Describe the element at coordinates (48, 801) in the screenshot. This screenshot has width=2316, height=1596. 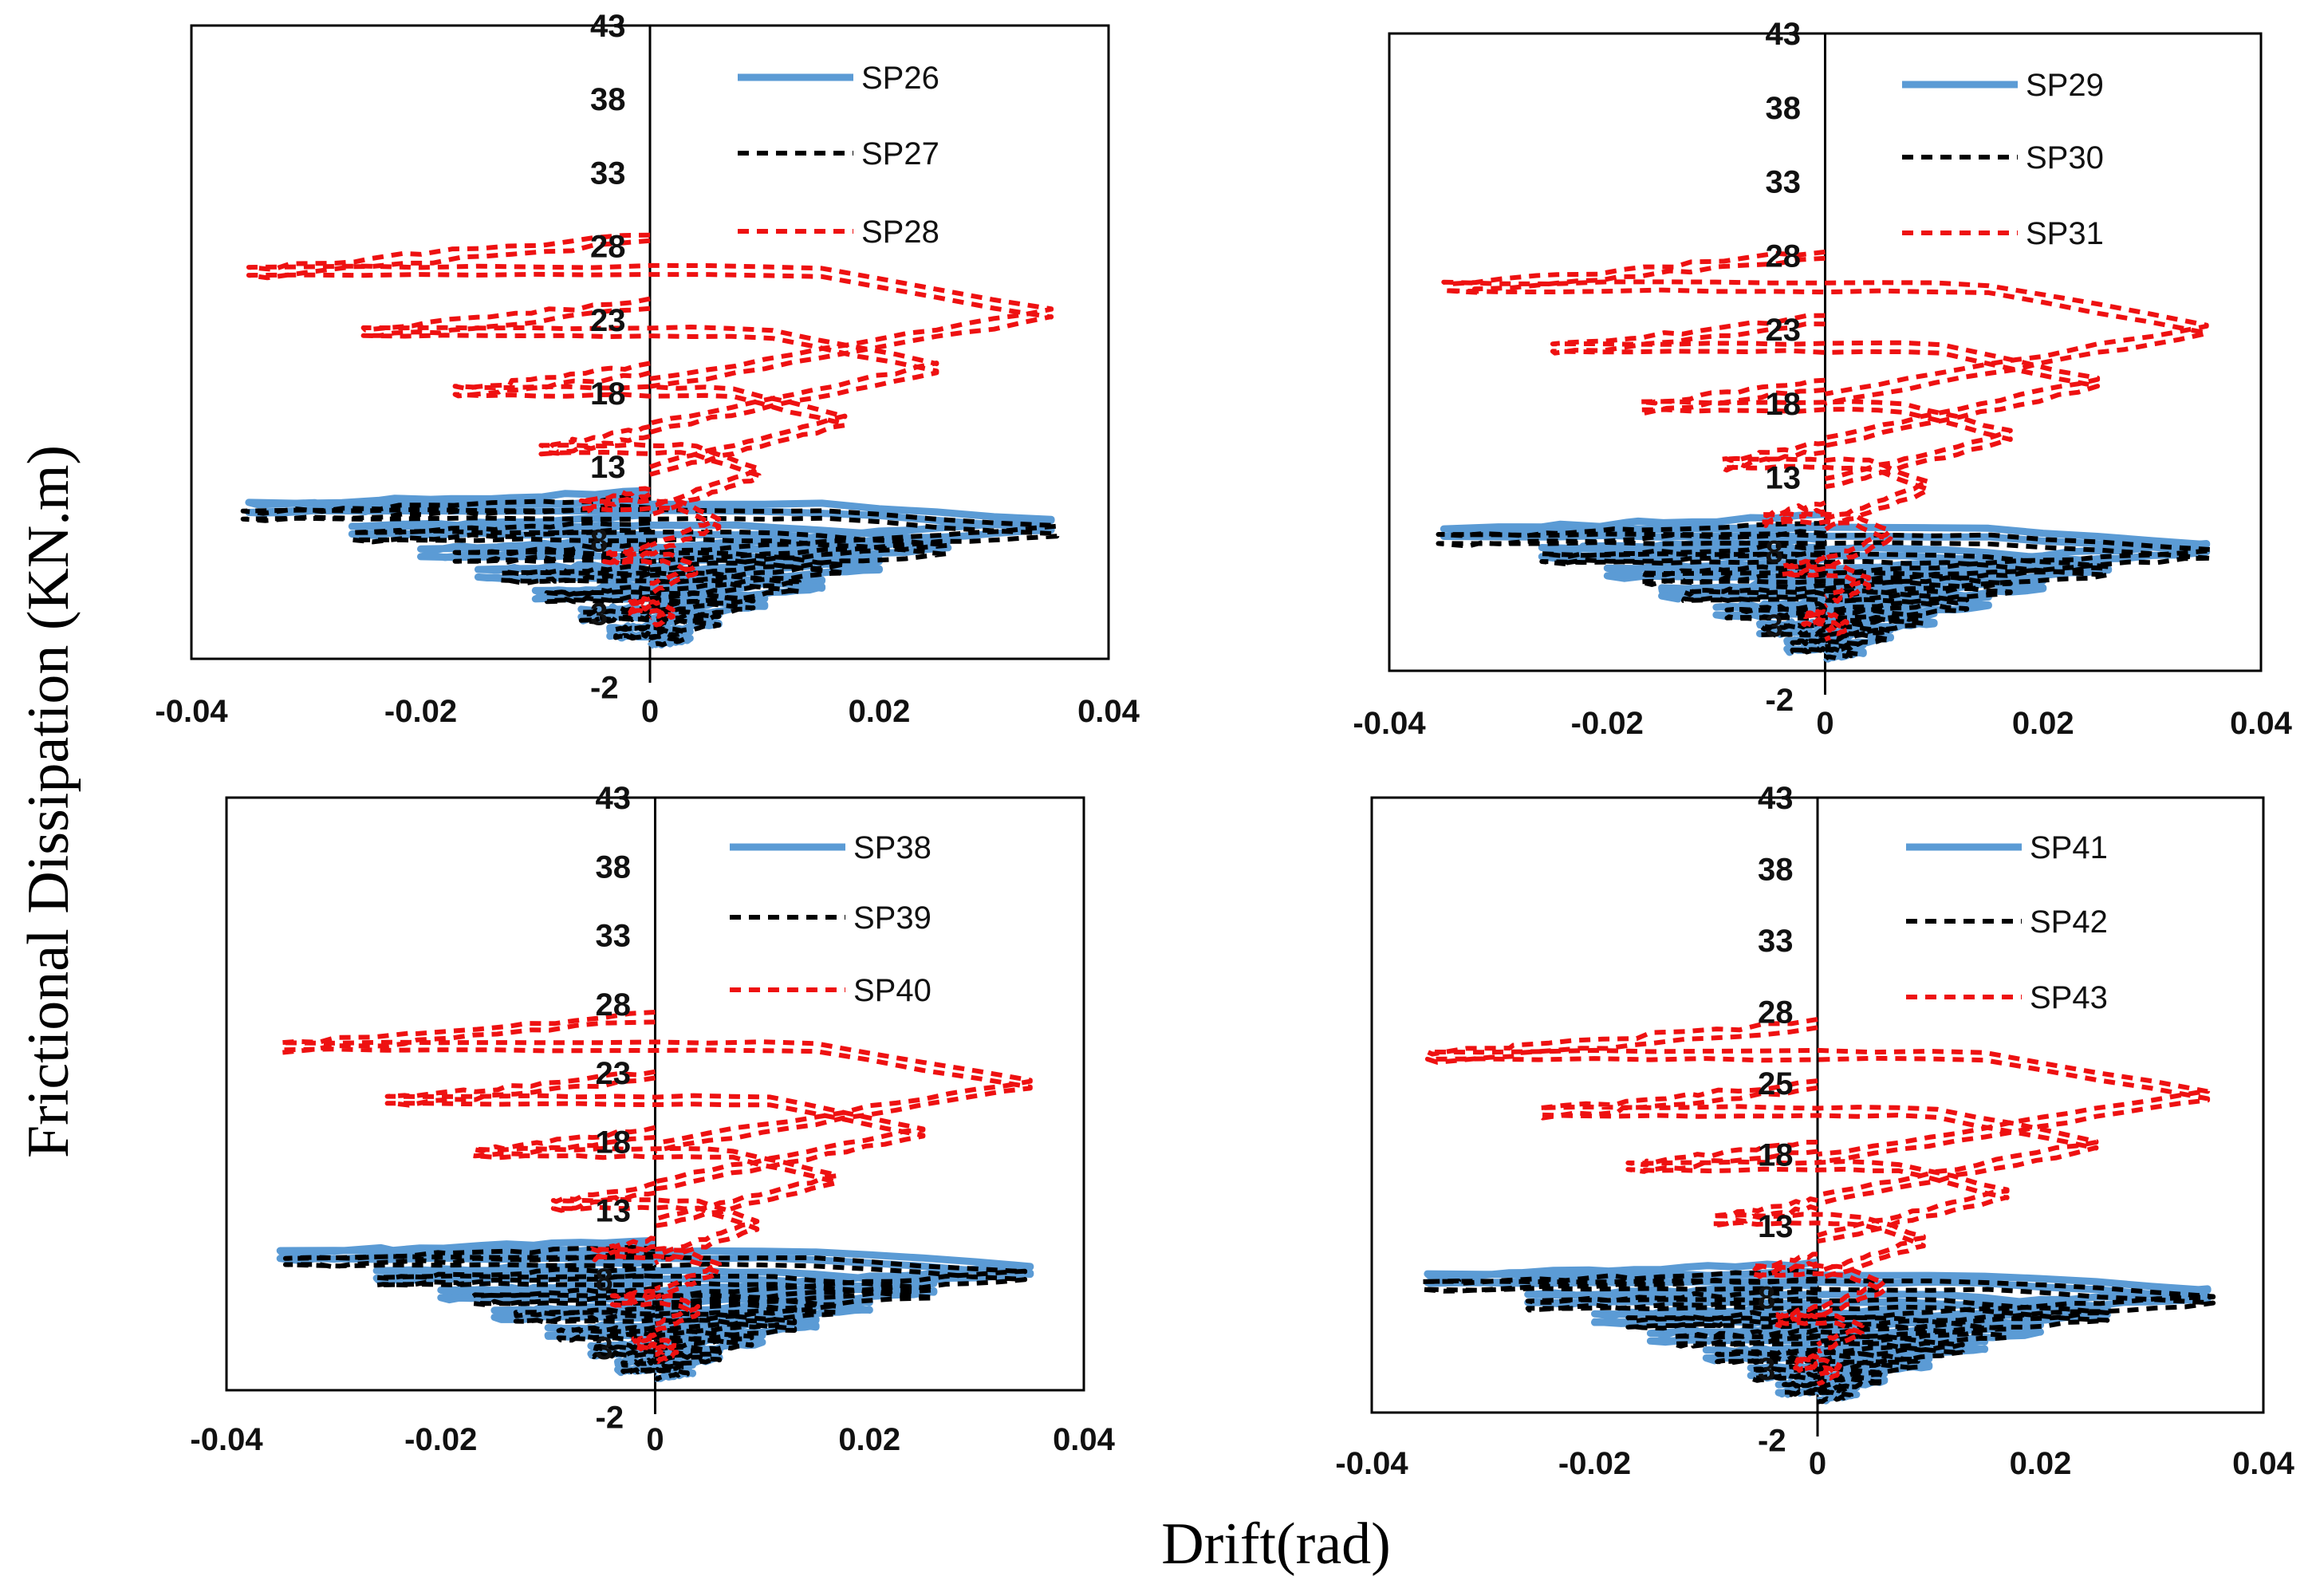
I see `y-axis-title: Frictional Dissipation (KN.m)` at that location.